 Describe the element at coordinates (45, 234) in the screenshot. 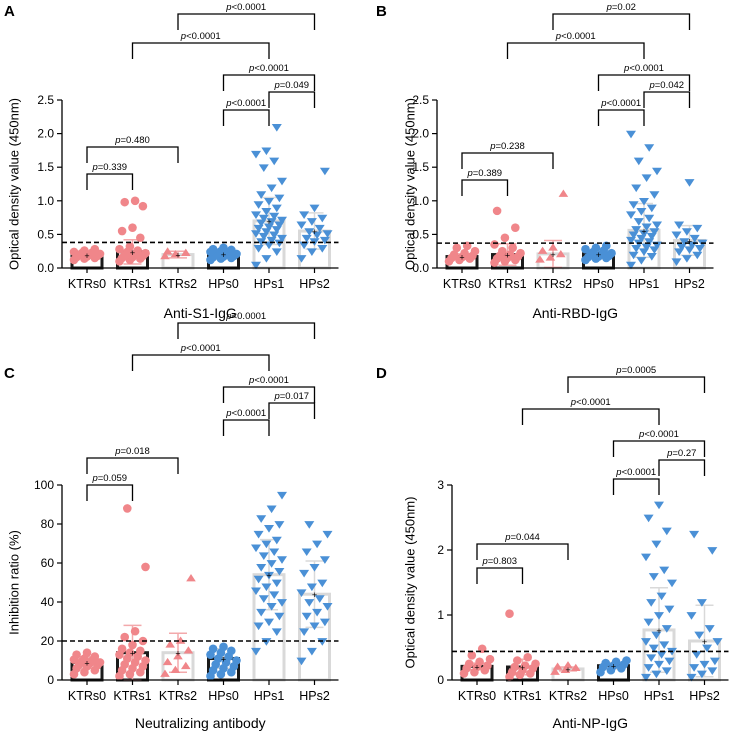

I see `y-tick-label-a-1: 0.5` at that location.